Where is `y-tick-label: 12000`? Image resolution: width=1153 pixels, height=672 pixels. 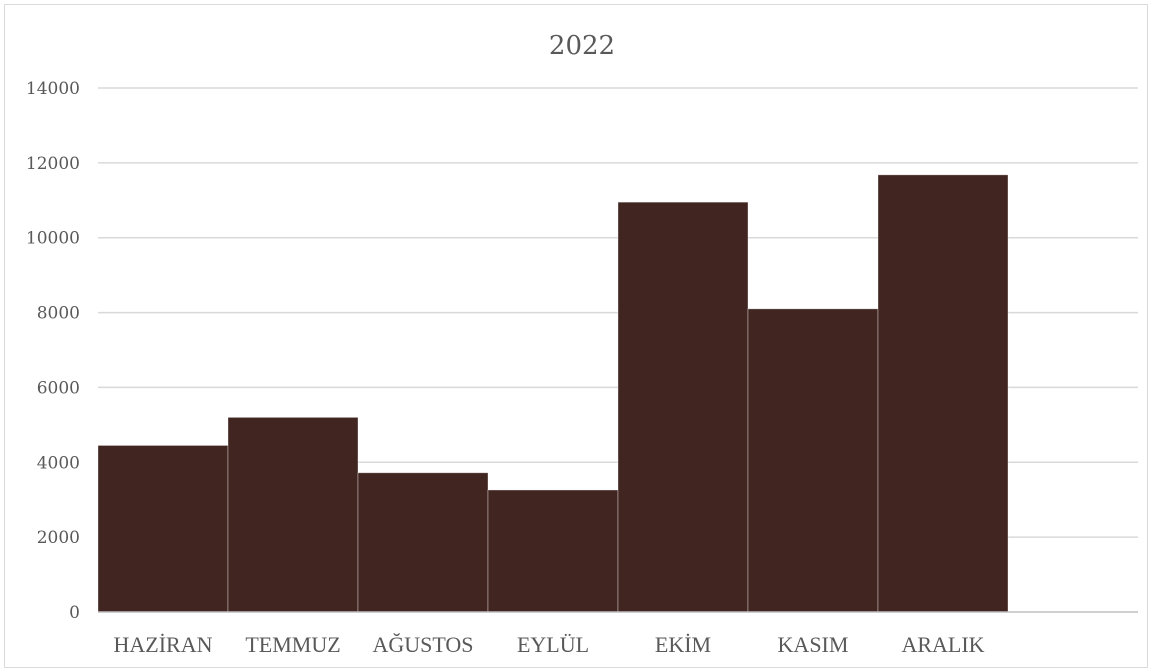 y-tick-label: 12000 is located at coordinates (53, 164).